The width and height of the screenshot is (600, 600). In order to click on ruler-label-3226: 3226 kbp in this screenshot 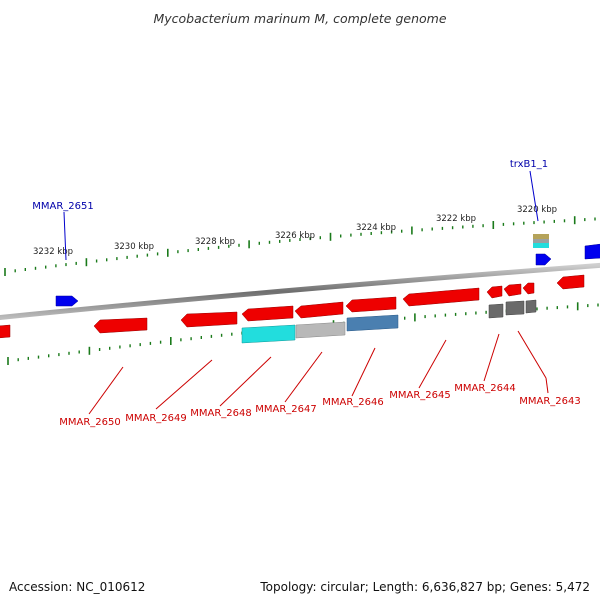, I will do `click(295, 236)`.